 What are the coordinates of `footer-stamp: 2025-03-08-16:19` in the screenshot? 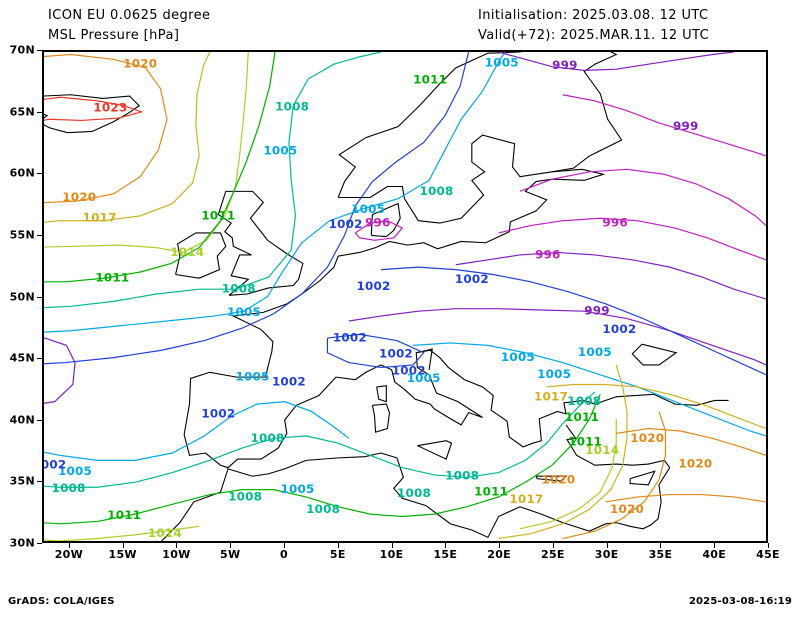 It's located at (740, 601).